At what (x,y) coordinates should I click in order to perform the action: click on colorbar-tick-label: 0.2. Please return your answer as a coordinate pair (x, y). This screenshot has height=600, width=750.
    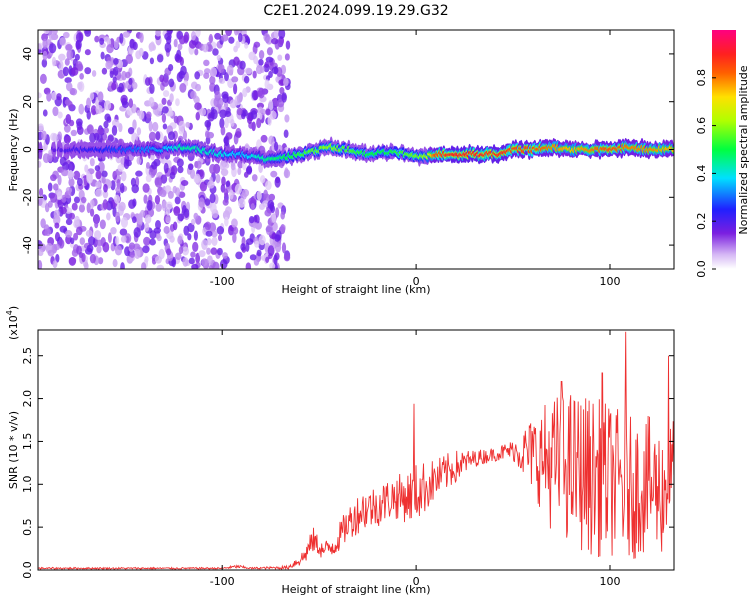
    Looking at the image, I should click on (701, 221).